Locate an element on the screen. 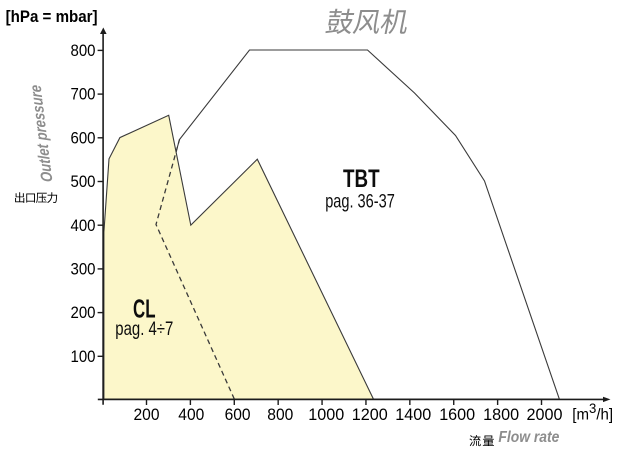 The height and width of the screenshot is (462, 617). svg-text: 1000 is located at coordinates (326, 415).